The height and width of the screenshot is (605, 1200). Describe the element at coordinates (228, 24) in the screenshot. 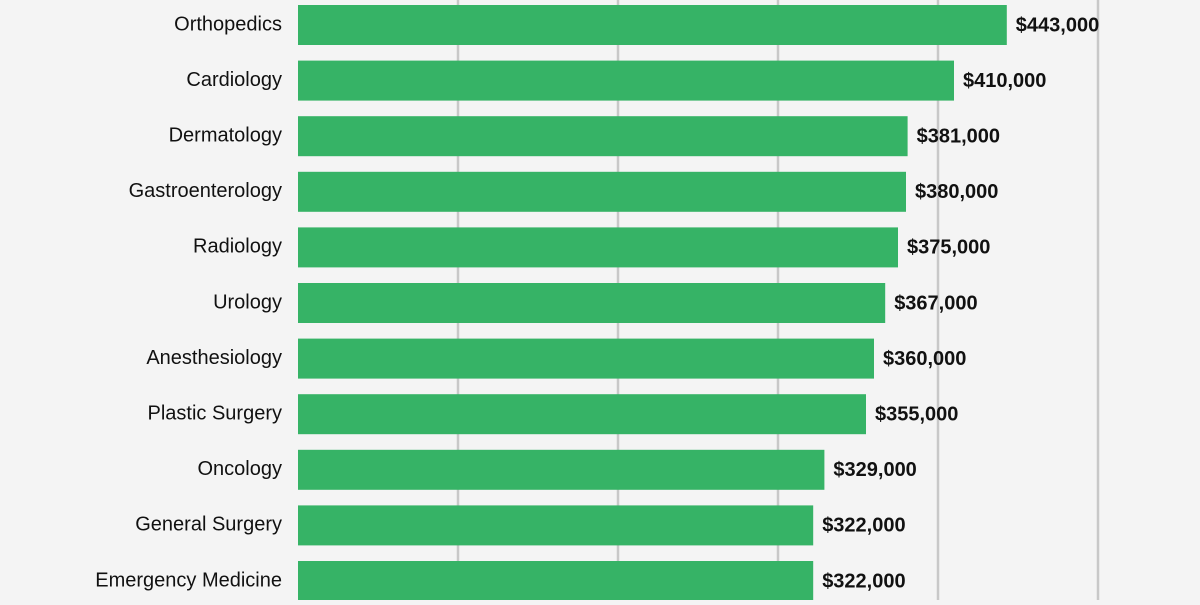

I see `category-label: Orthopedics` at that location.